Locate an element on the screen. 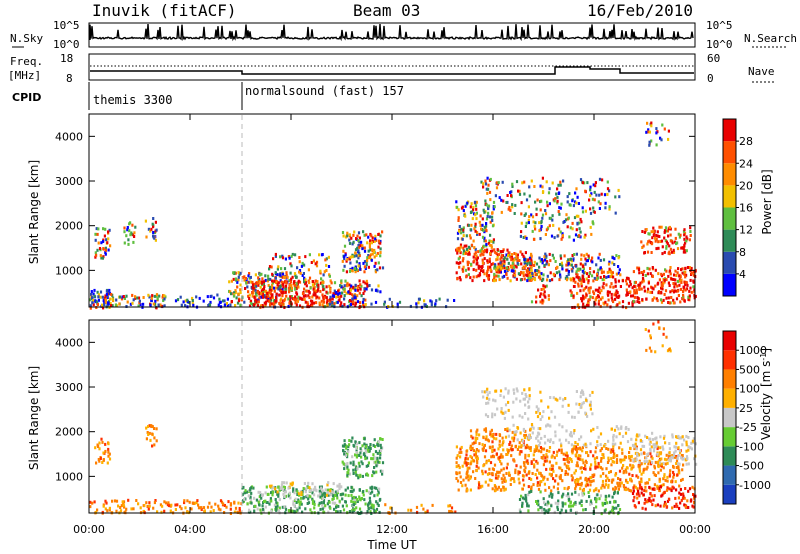 This screenshot has height=554, width=800. freq-tick-top: 18 is located at coordinates (66, 58).